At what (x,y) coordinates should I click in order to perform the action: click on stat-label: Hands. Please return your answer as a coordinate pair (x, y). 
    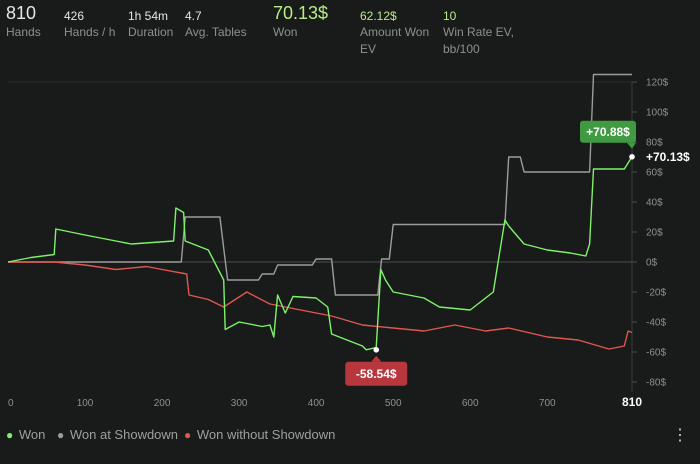
    Looking at the image, I should click on (23, 32).